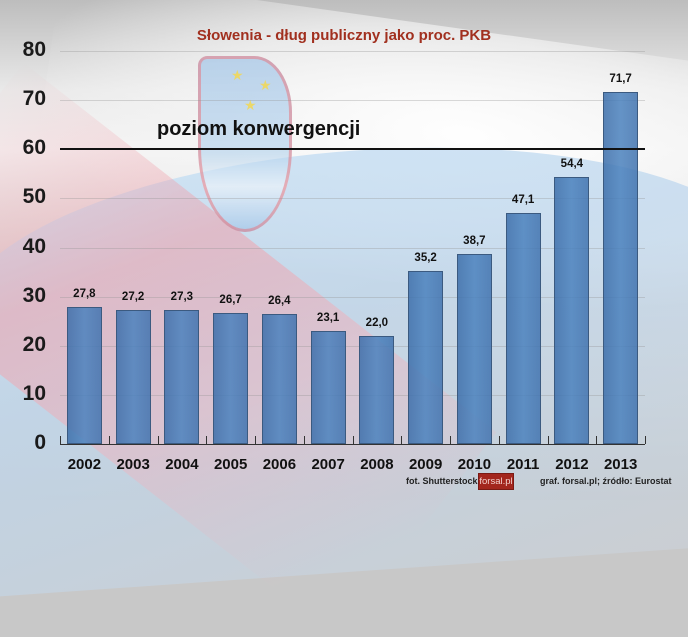  What do you see at coordinates (523, 464) in the screenshot?
I see `x-category-label: 2011` at bounding box center [523, 464].